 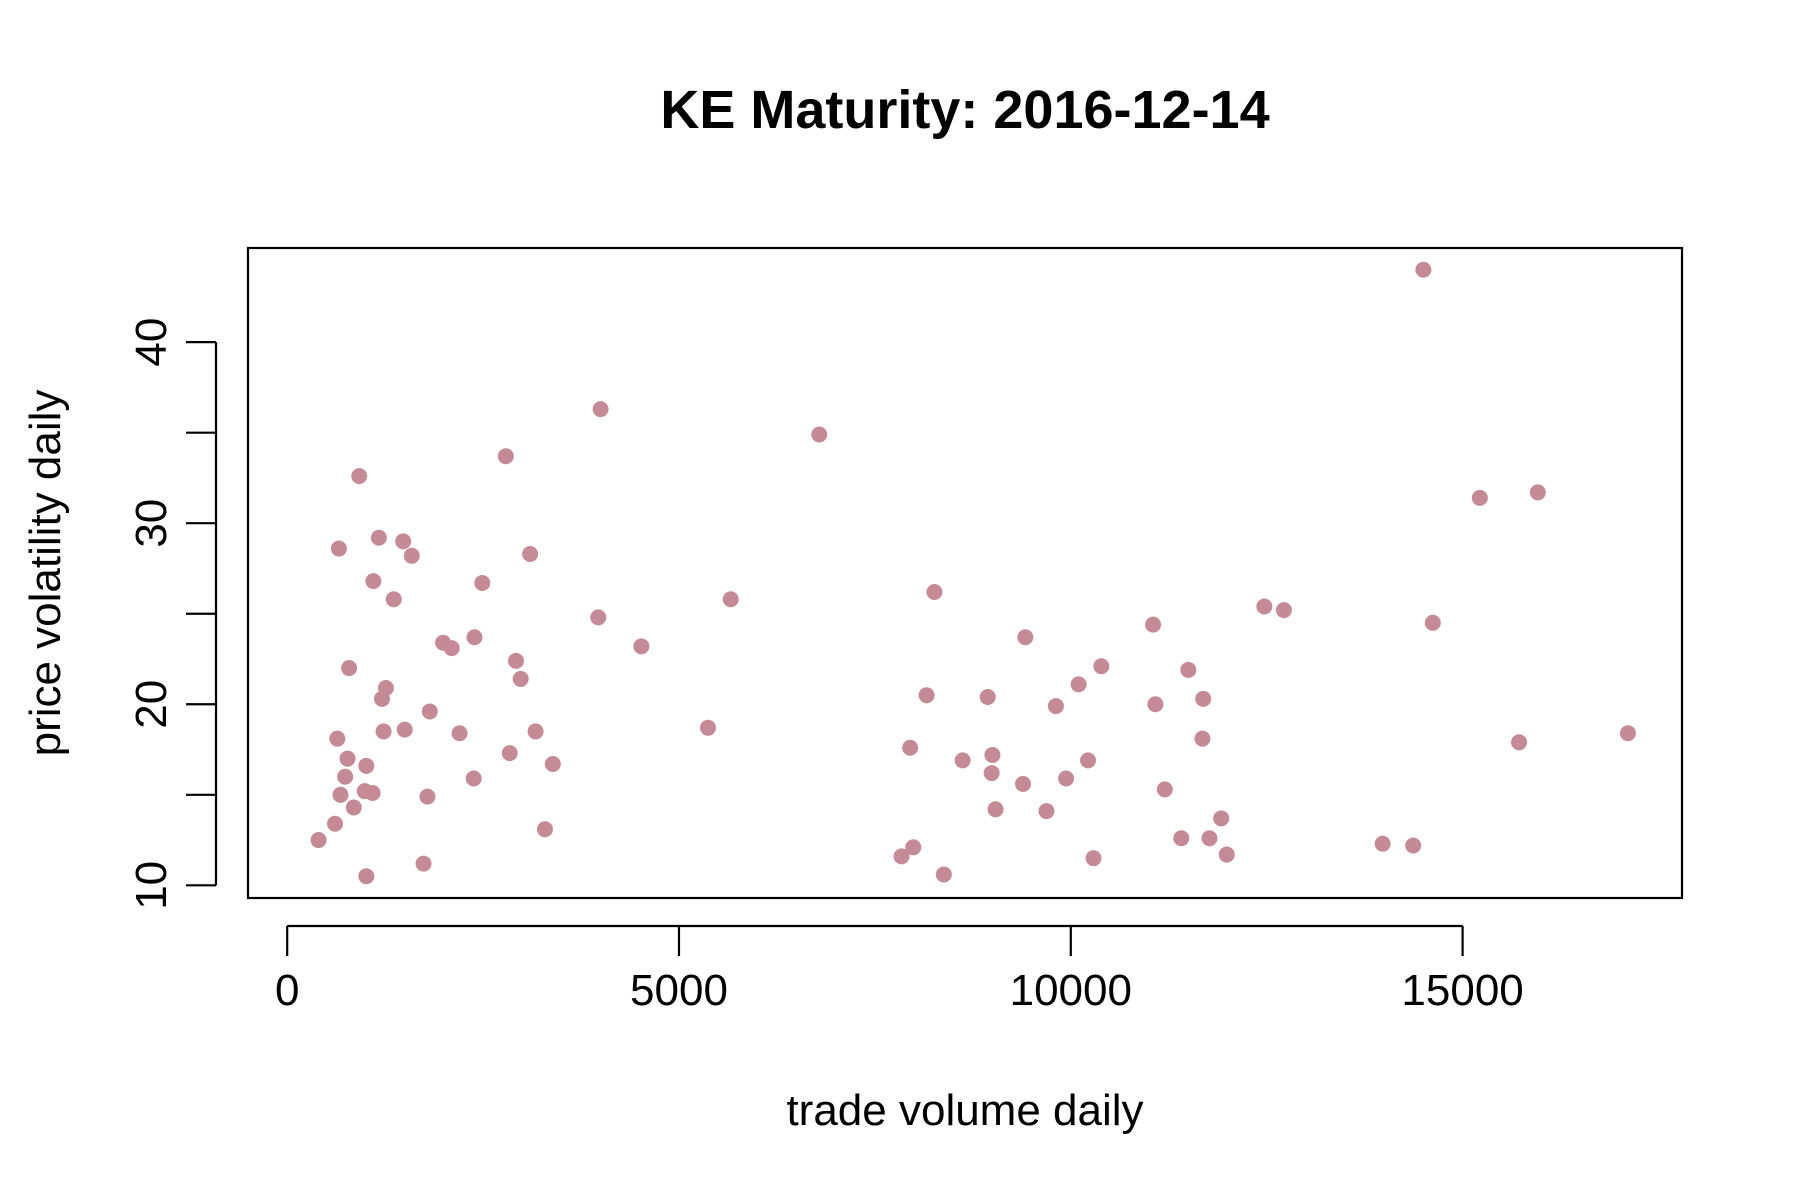 I want to click on y-tick-label: 30, so click(x=151, y=523).